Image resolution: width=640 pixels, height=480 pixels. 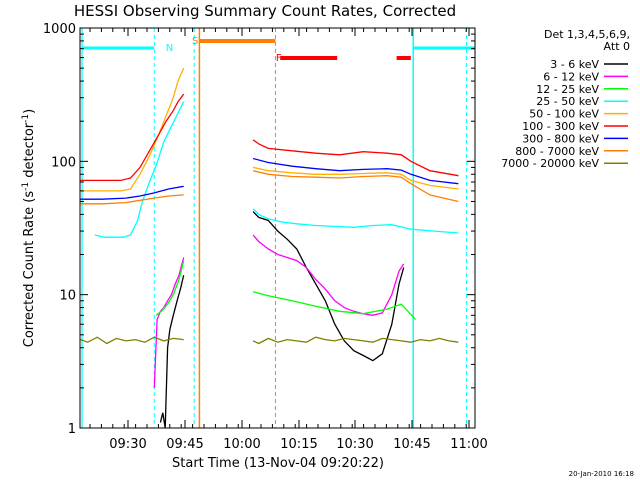 What do you see at coordinates (67, 296) in the screenshot?
I see `y-tick-label: 10` at bounding box center [67, 296].